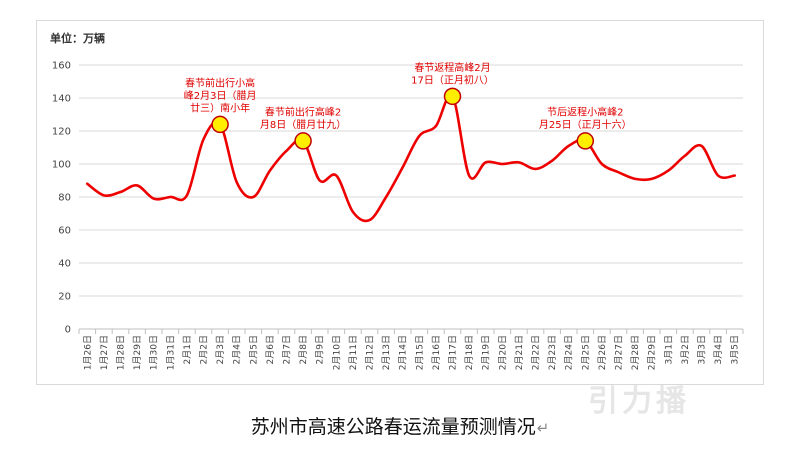  What do you see at coordinates (453, 352) in the screenshot?
I see `x-tick-label: 2月17日` at bounding box center [453, 352].